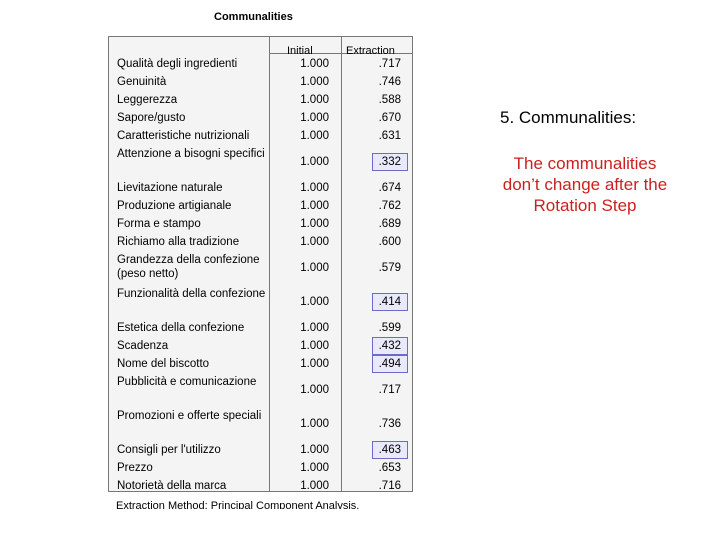  I want to click on row-label: Consigli per l'utilizzo, so click(169, 450).